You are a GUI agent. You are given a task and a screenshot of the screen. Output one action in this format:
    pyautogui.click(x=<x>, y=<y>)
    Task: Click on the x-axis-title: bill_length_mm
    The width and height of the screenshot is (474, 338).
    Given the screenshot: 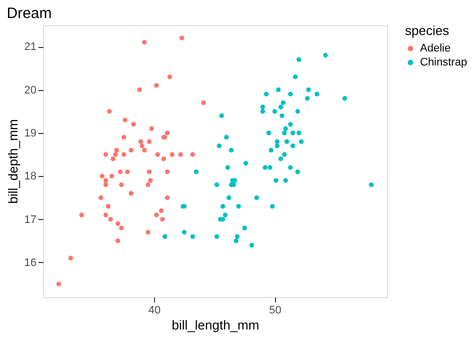 What is the action you would take?
    pyautogui.click(x=216, y=325)
    